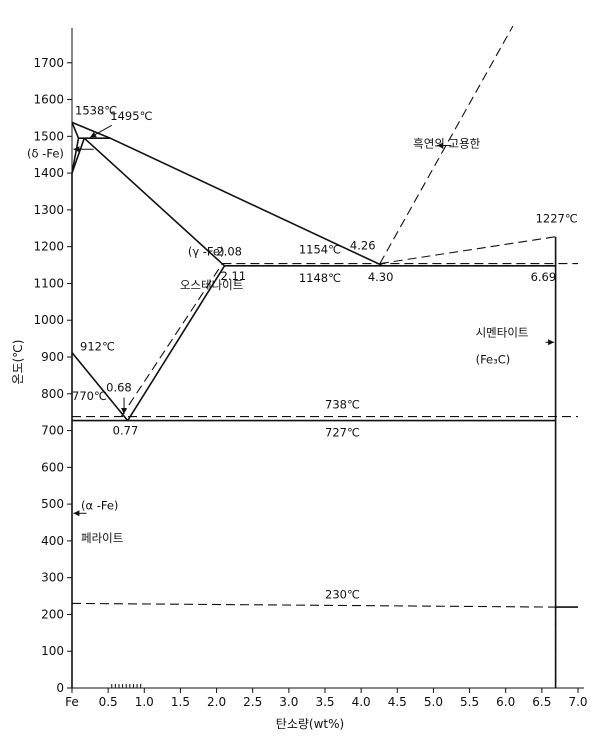  I want to click on annotation-label: 시멘타이트, so click(502, 333).